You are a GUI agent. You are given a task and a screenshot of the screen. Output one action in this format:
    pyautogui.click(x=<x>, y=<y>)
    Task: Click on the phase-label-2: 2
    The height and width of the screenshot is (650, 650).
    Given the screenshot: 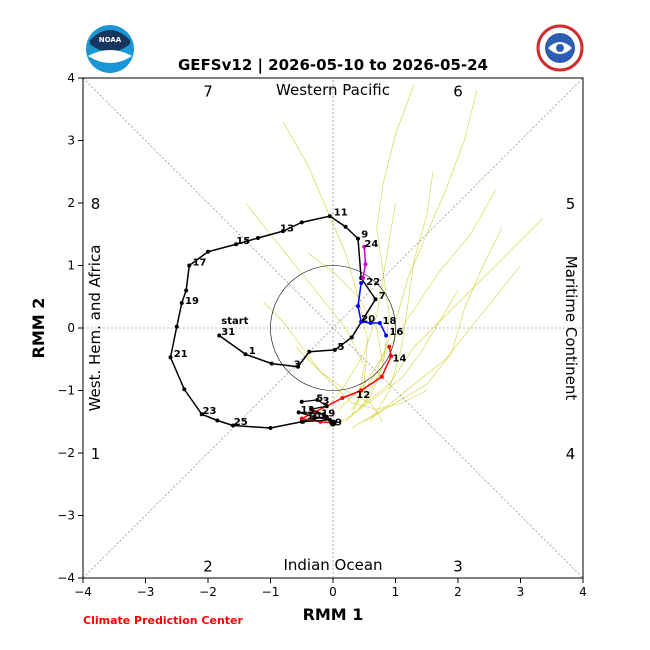 What is the action you would take?
    pyautogui.click(x=208, y=567)
    